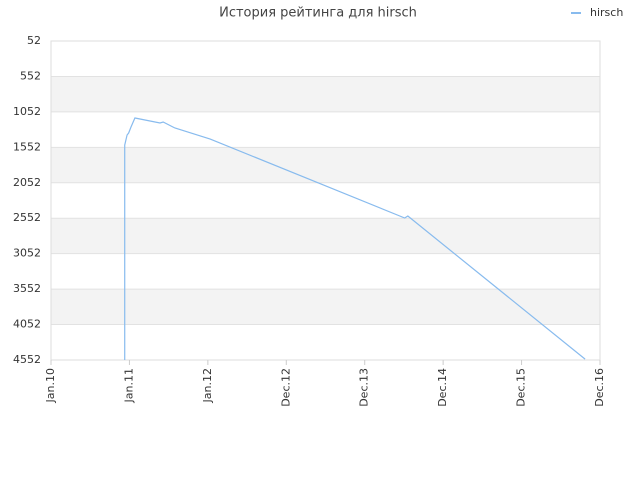 This screenshot has width=640, height=480. I want to click on y-tick-label: 2552, so click(27, 217).